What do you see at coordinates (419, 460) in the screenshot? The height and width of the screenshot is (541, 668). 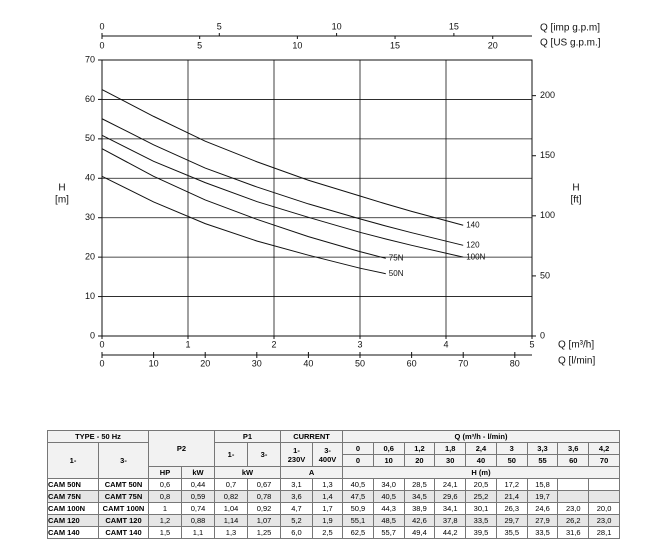 I see `table-cell: 20` at bounding box center [419, 460].